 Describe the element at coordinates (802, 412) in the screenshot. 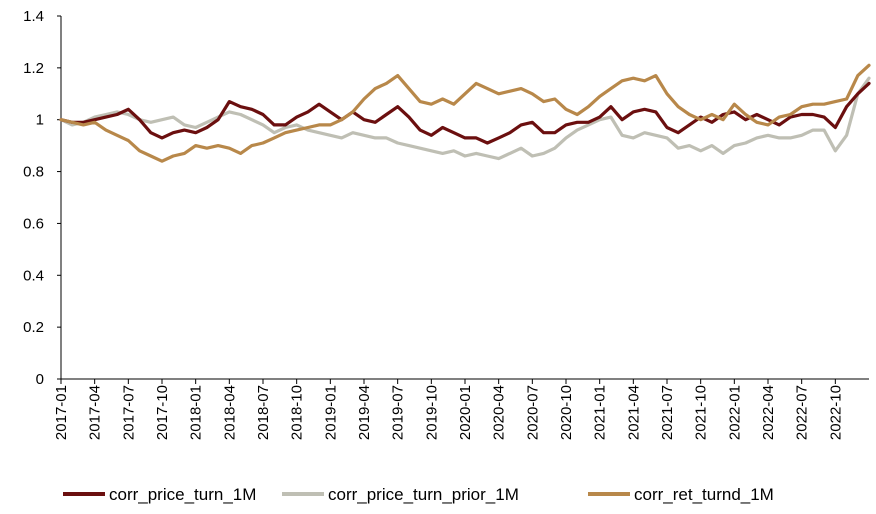

I see `x-tick-label: 2022-07` at that location.